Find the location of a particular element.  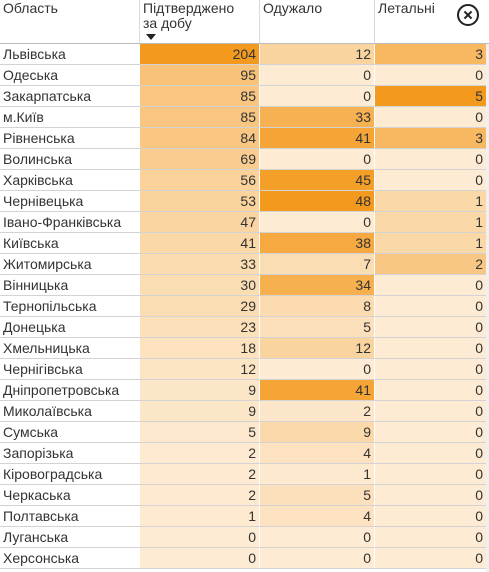

table-row: Одеська 95 0 0 is located at coordinates (244, 75).